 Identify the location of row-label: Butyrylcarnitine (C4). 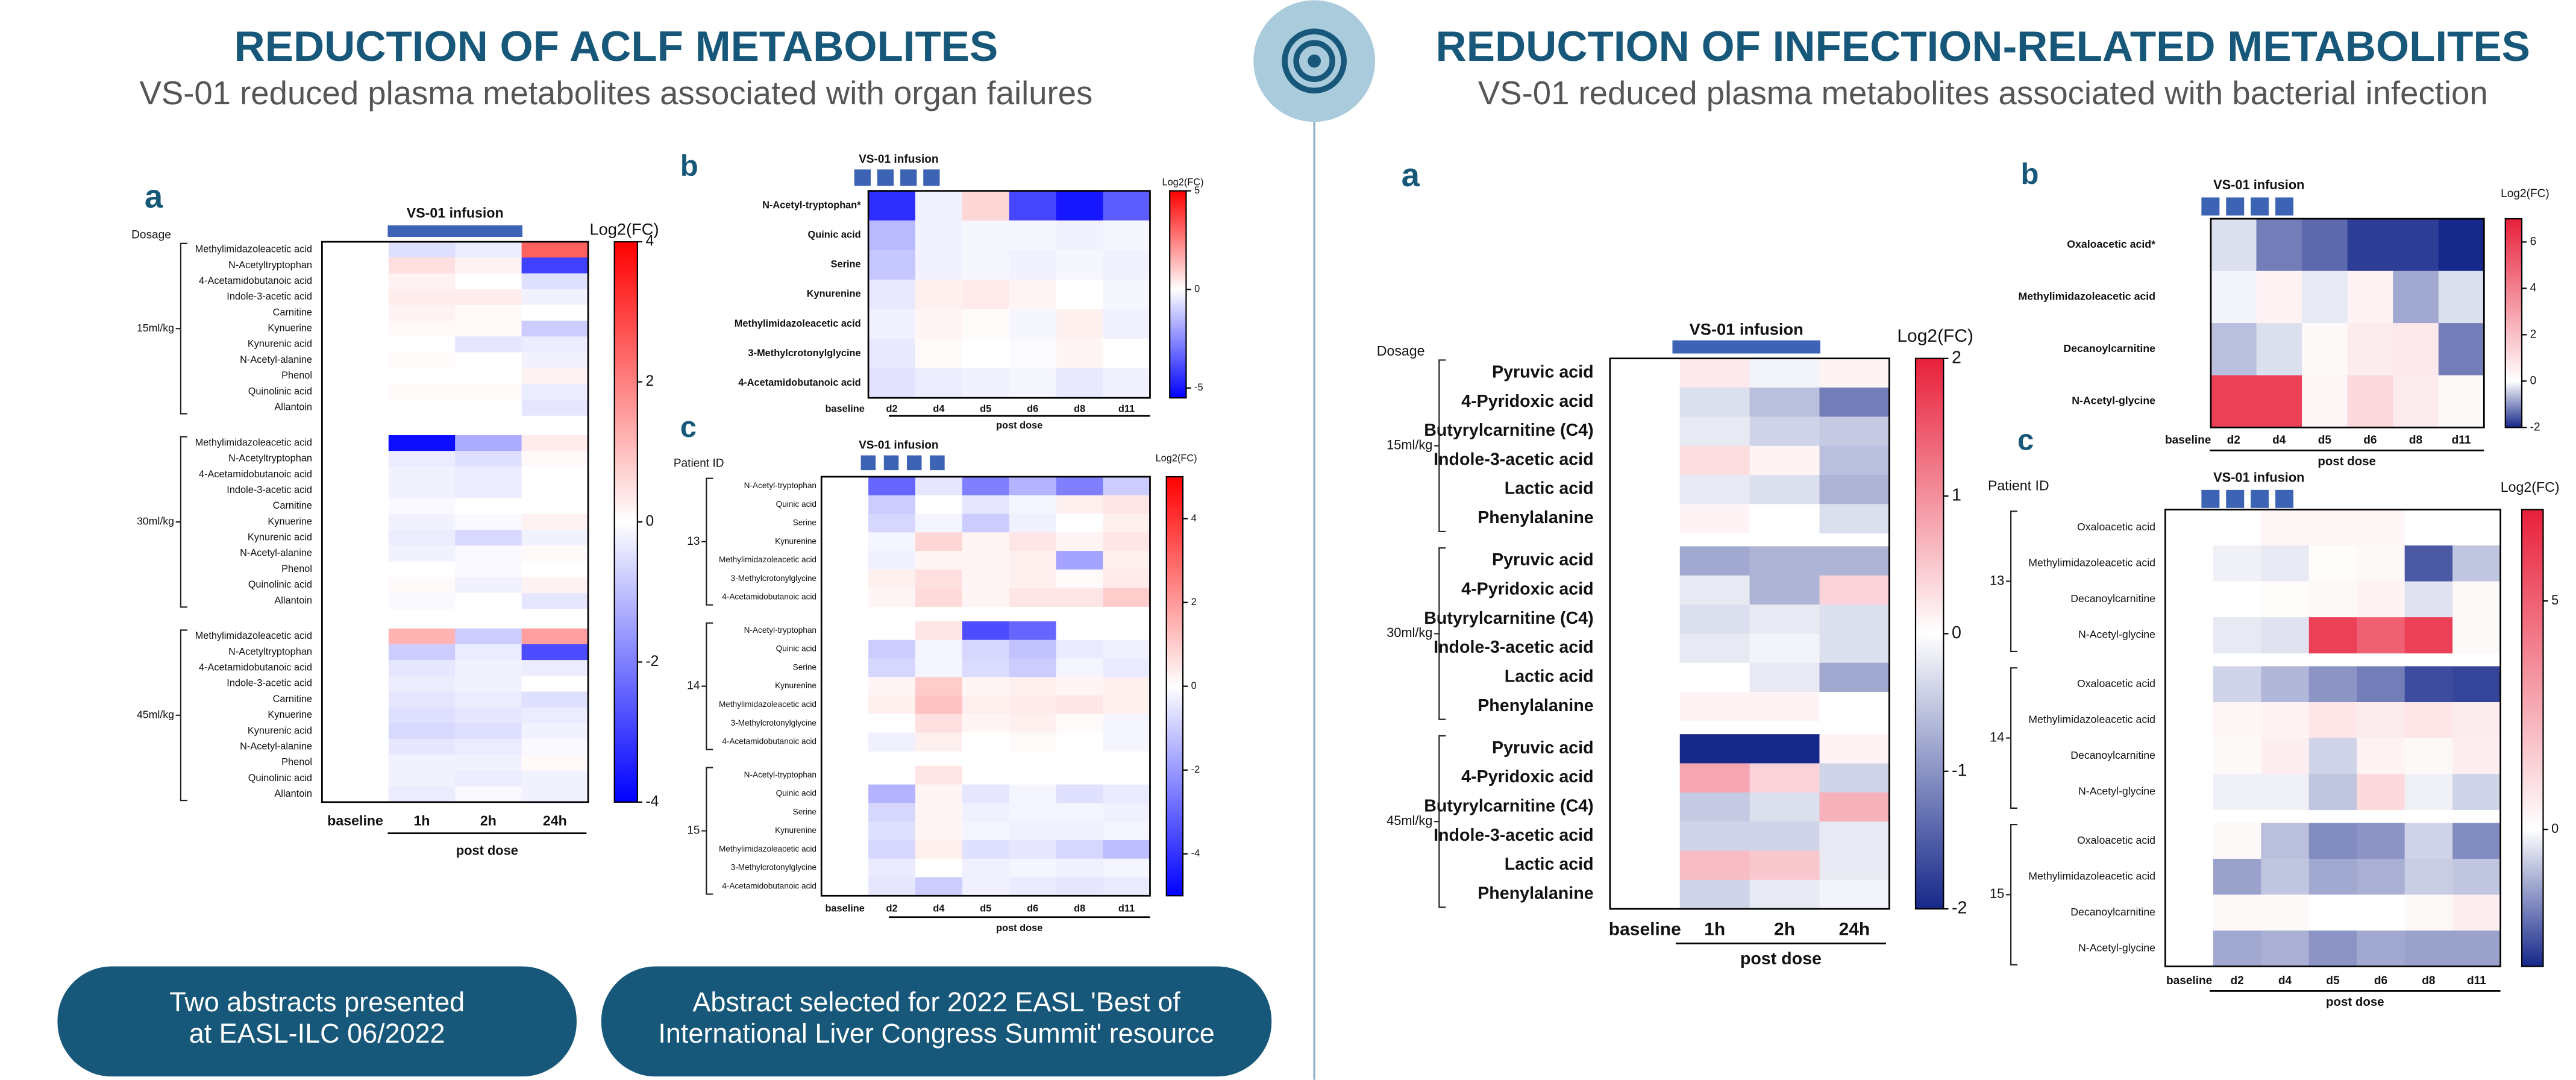
(1508, 806).